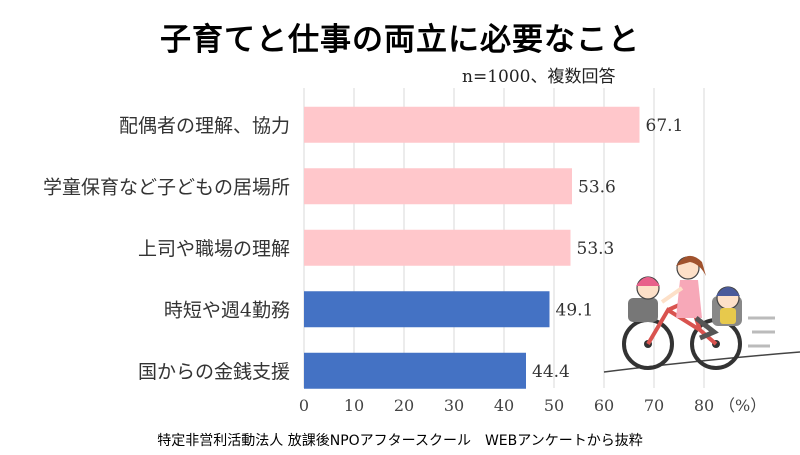  What do you see at coordinates (400, 441) in the screenshot?
I see `source-note: 特定非営利活動法人 放課後NPOアフタースクール WEBアンケートから抜粋` at bounding box center [400, 441].